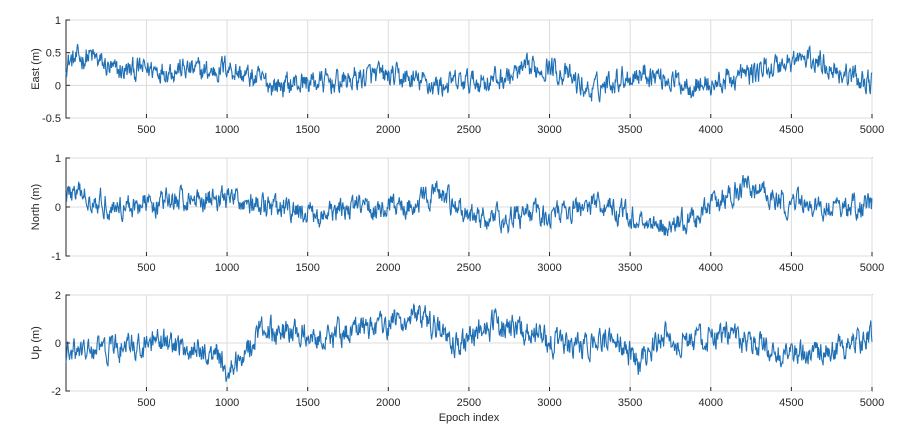  Describe the element at coordinates (56, 392) in the screenshot. I see `y-tick-label: -2` at that location.